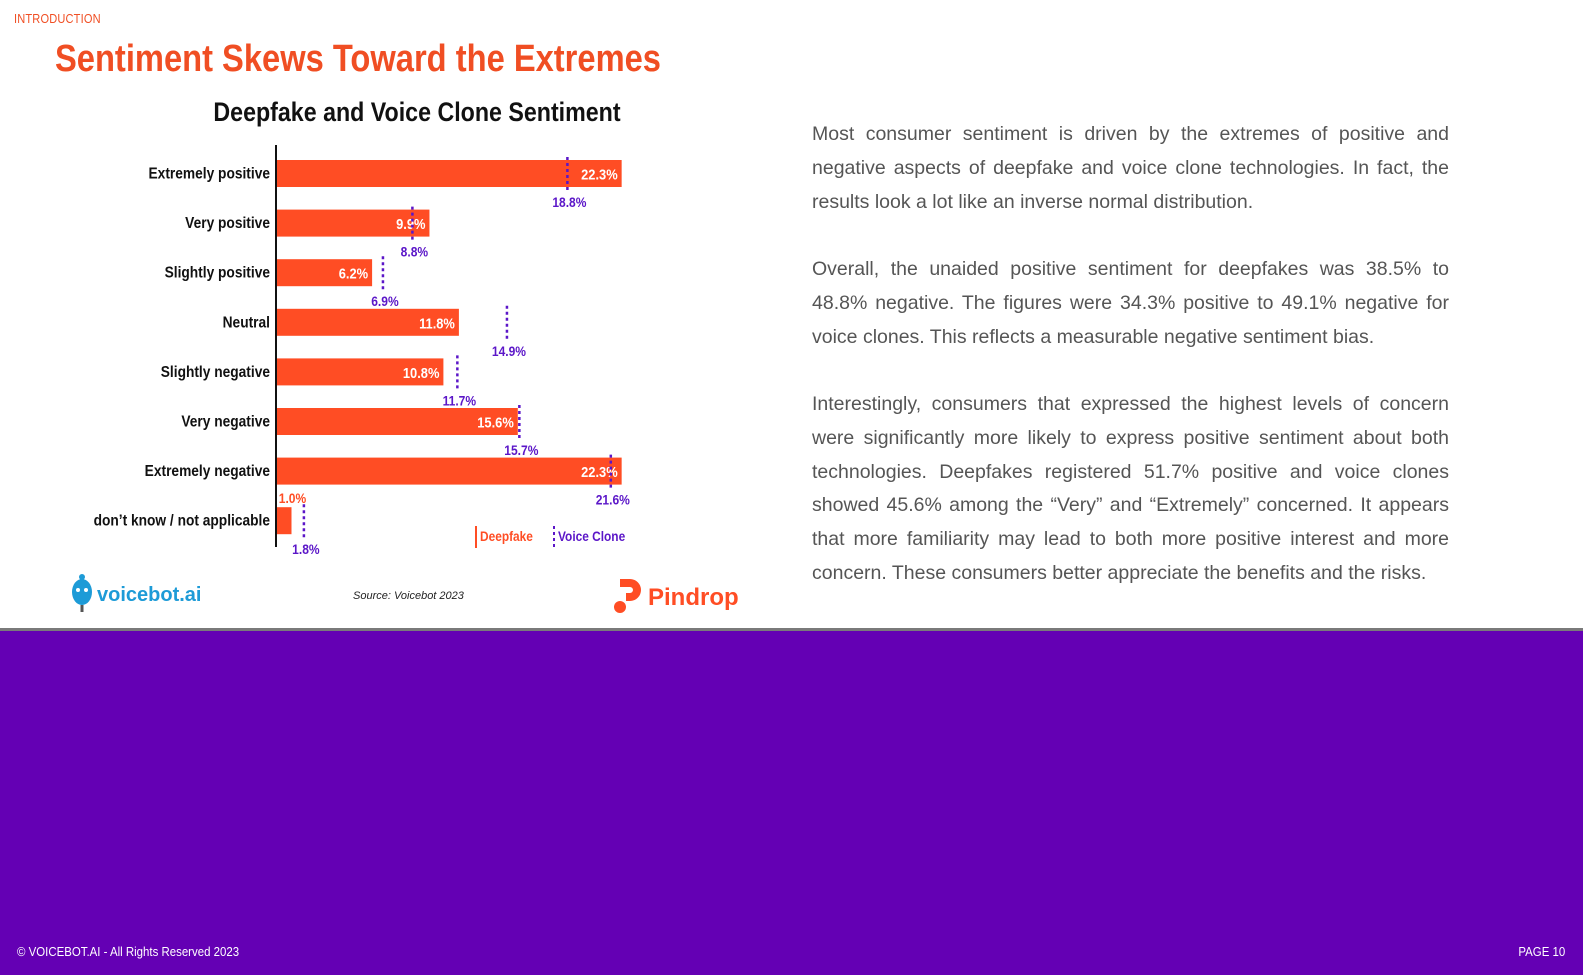 This screenshot has width=1583, height=975. What do you see at coordinates (385, 301) in the screenshot?
I see `voice-clone-value-label: 6.9%` at bounding box center [385, 301].